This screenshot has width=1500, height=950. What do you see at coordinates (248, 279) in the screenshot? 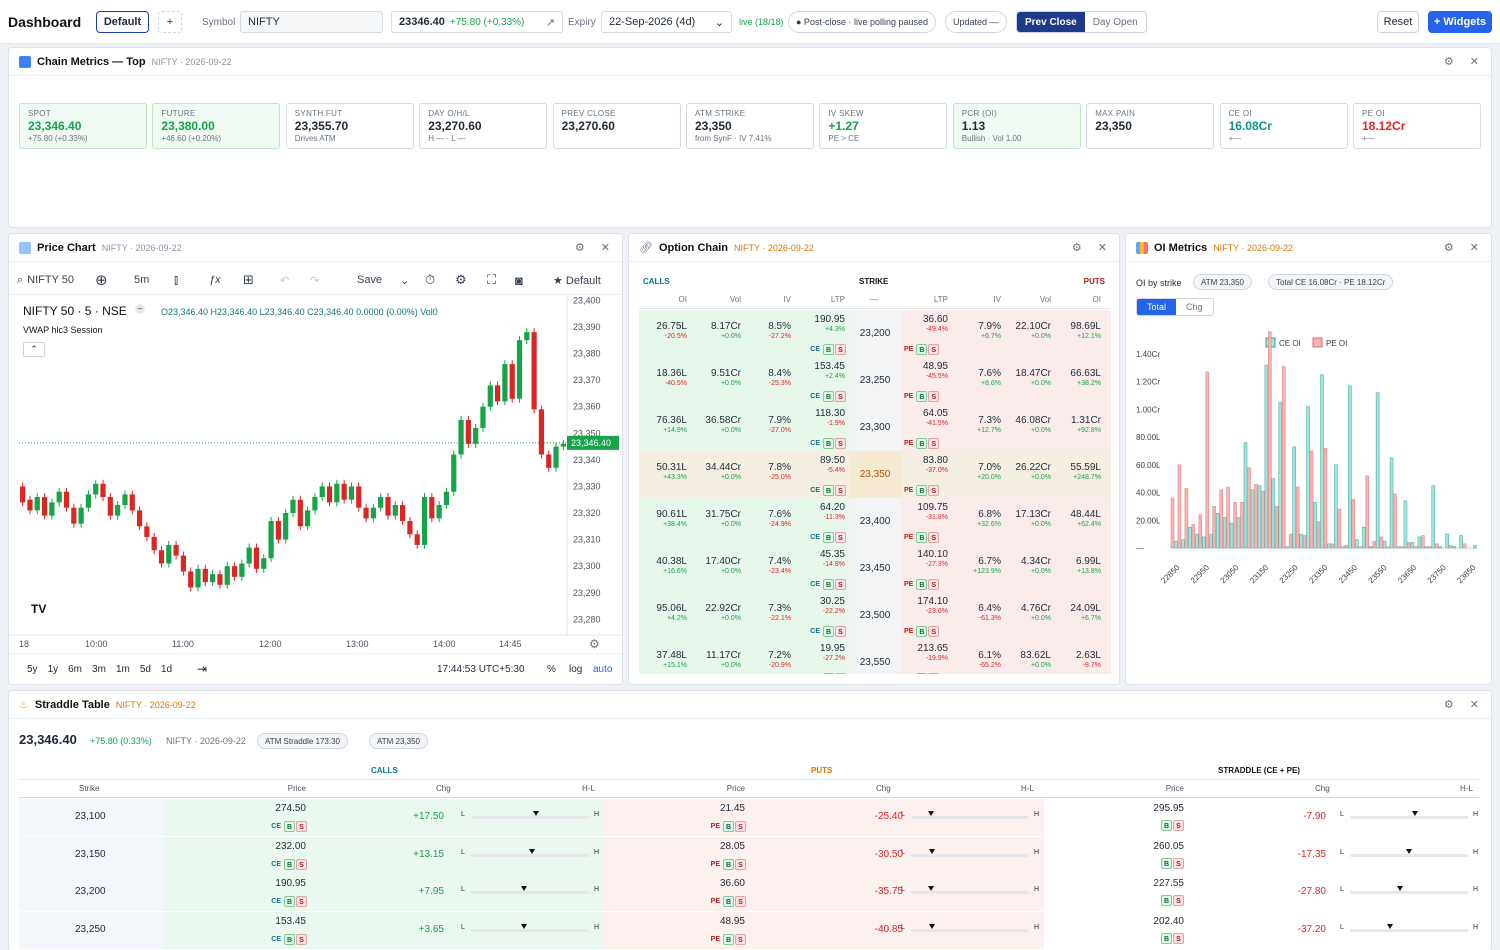
I see `templates-icon: ⊞` at bounding box center [248, 279].